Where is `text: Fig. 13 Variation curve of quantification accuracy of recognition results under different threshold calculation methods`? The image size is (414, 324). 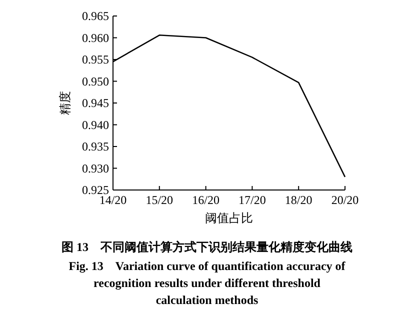
text: Fig. 13 Variation curve of quantification accuracy of recognition results under different threshold calculation methods is located at coordinates (207, 283).